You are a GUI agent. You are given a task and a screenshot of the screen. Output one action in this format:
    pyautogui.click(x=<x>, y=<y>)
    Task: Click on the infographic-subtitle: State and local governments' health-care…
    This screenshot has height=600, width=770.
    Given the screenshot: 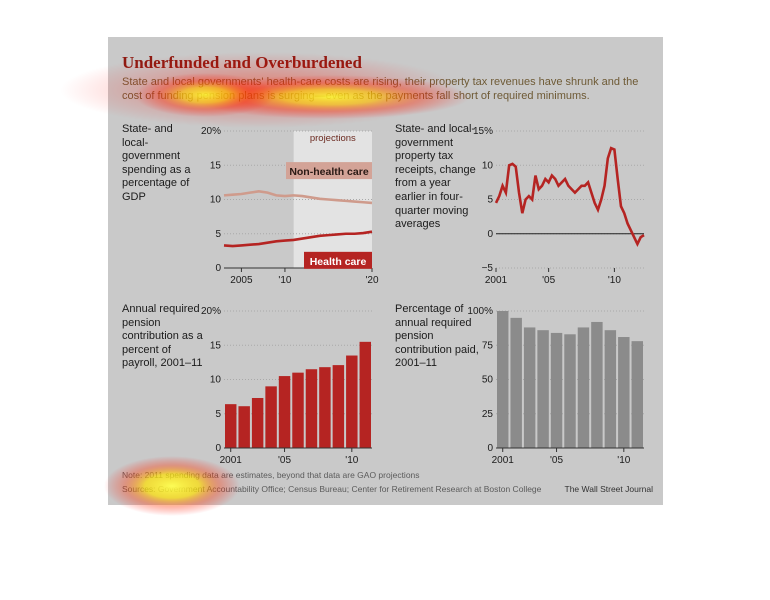 What is the action you would take?
    pyautogui.click(x=380, y=89)
    